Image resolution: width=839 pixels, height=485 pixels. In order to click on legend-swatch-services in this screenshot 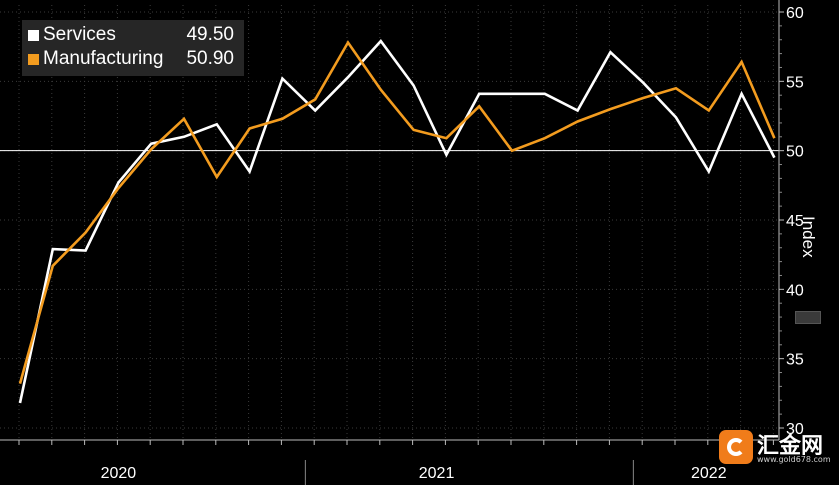, I will do `click(33, 35)`.